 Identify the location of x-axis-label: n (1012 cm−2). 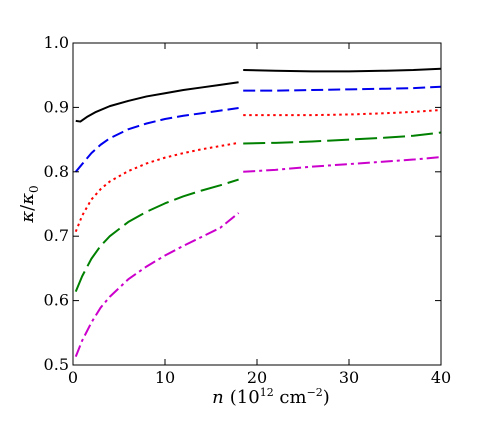
(271, 397).